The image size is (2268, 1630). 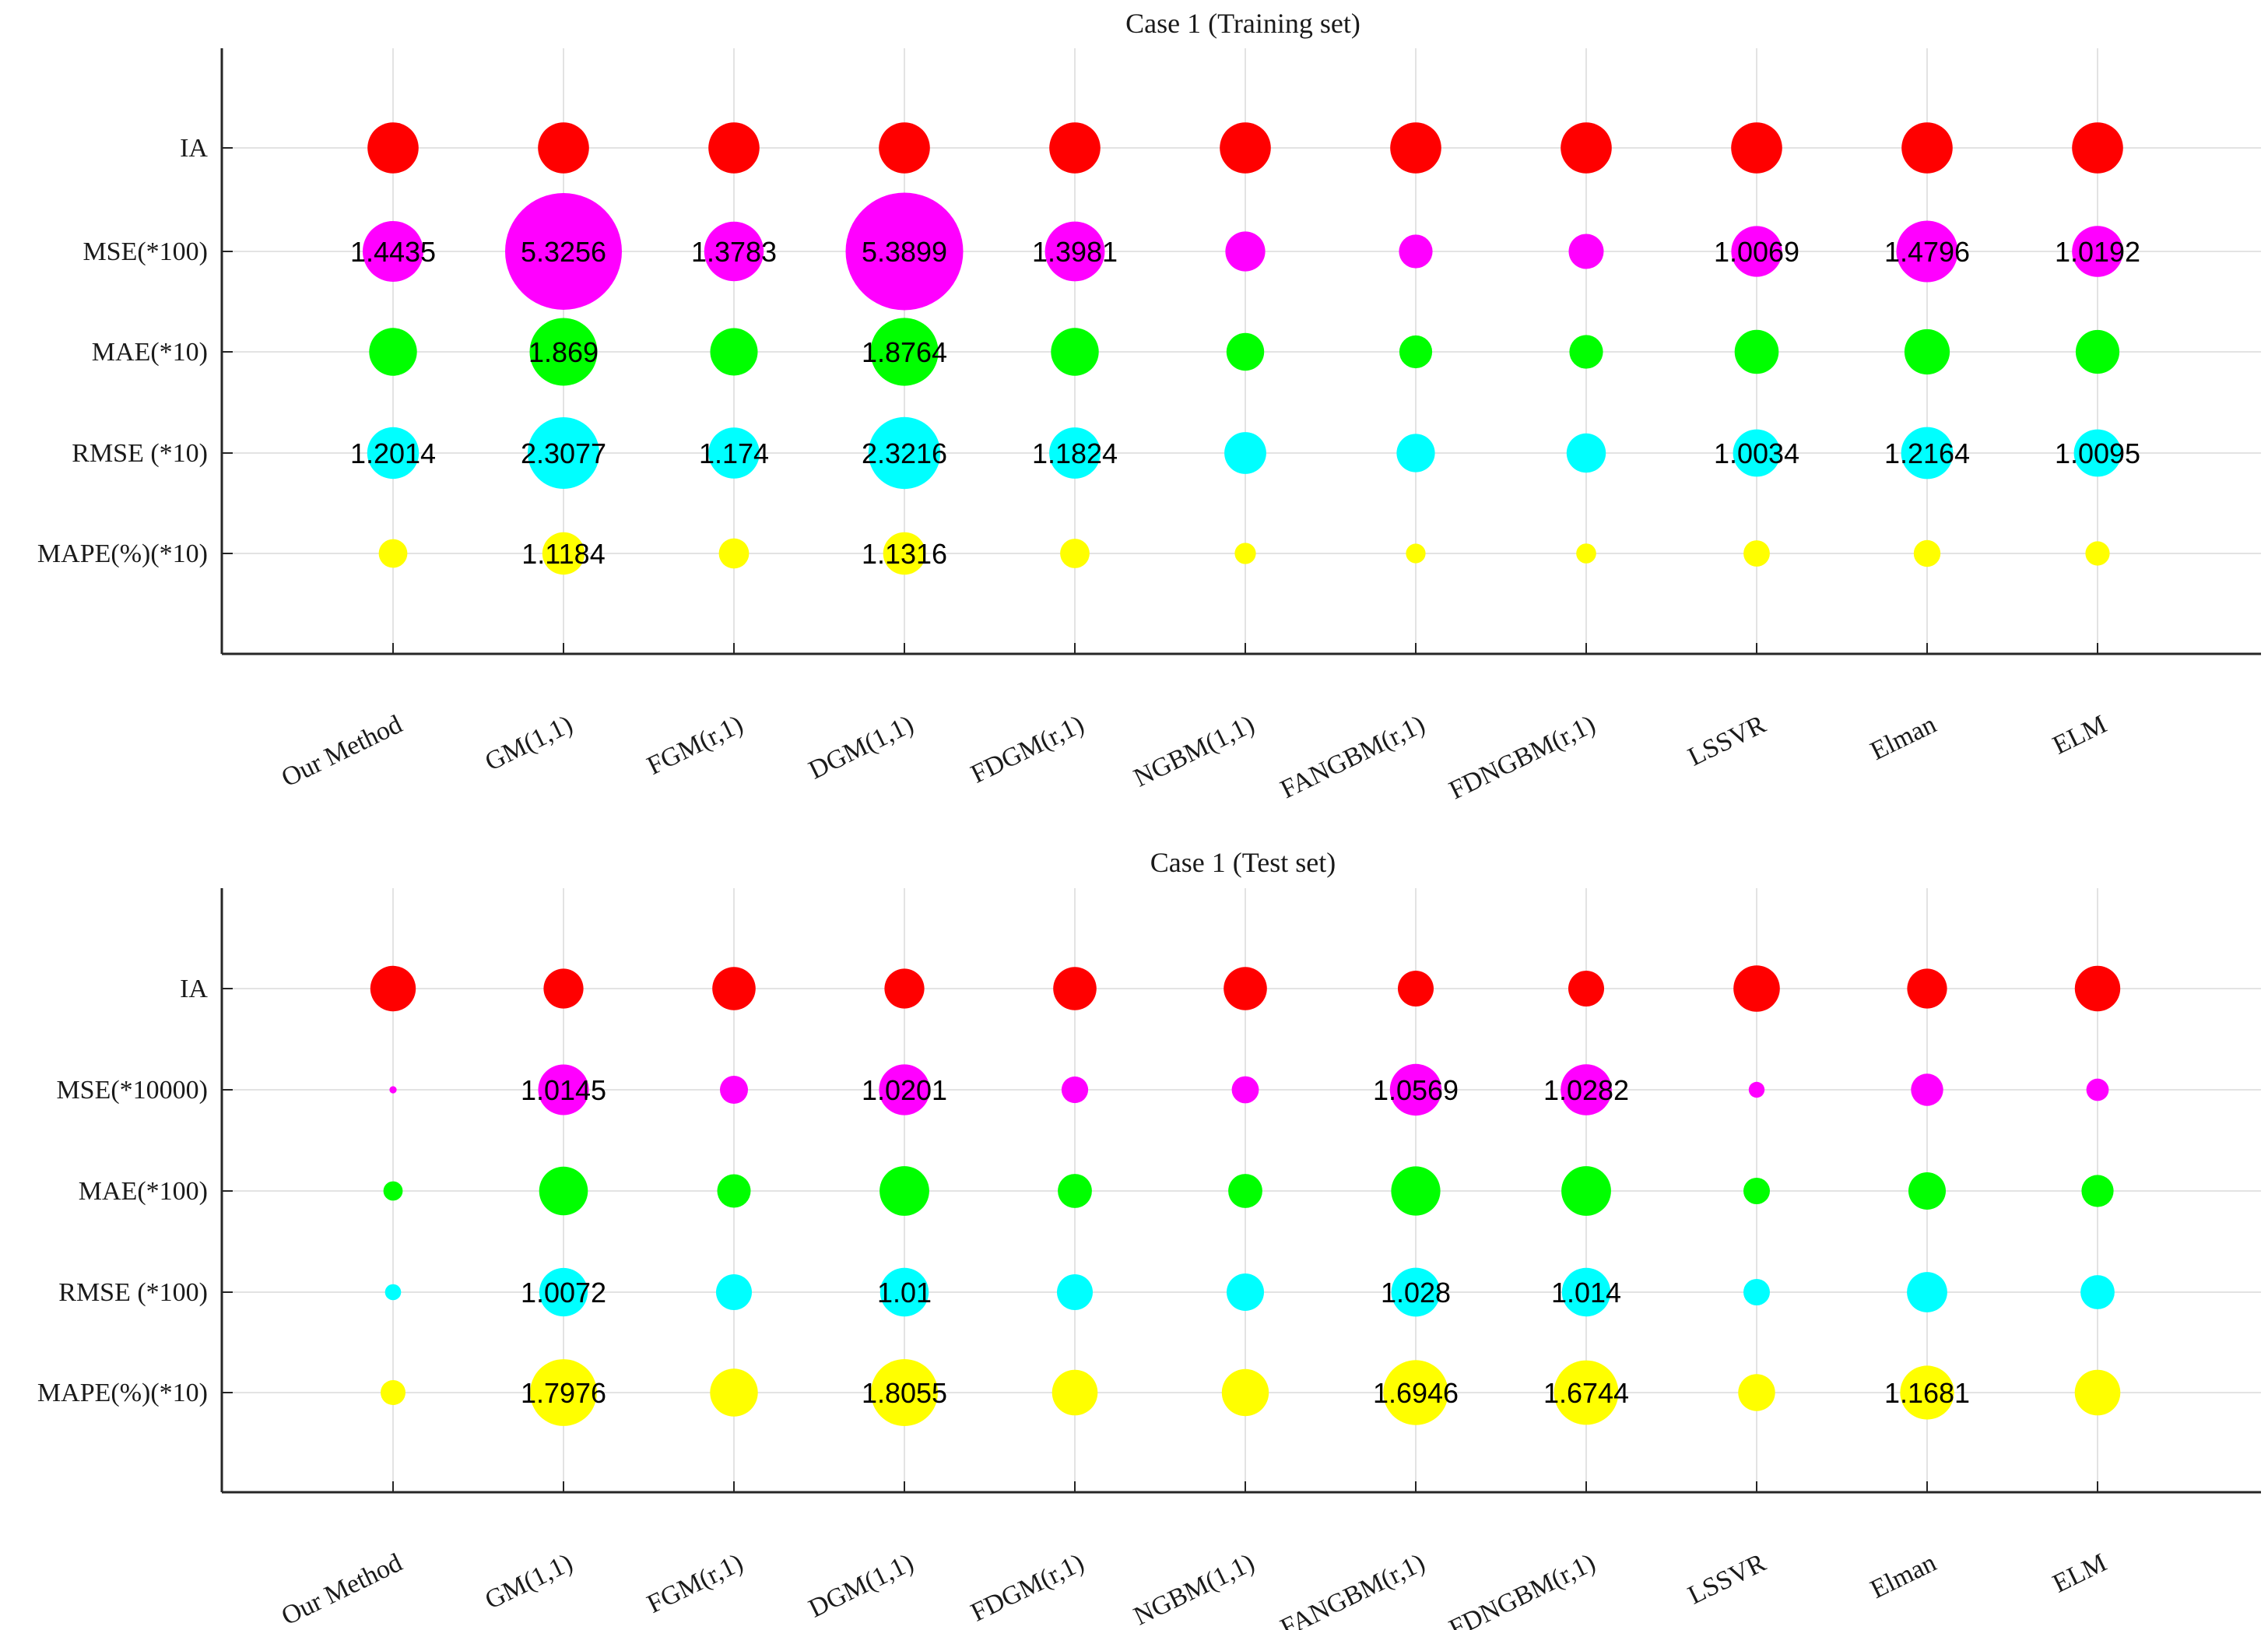 I want to click on data-label: 1.3783, so click(x=734, y=252).